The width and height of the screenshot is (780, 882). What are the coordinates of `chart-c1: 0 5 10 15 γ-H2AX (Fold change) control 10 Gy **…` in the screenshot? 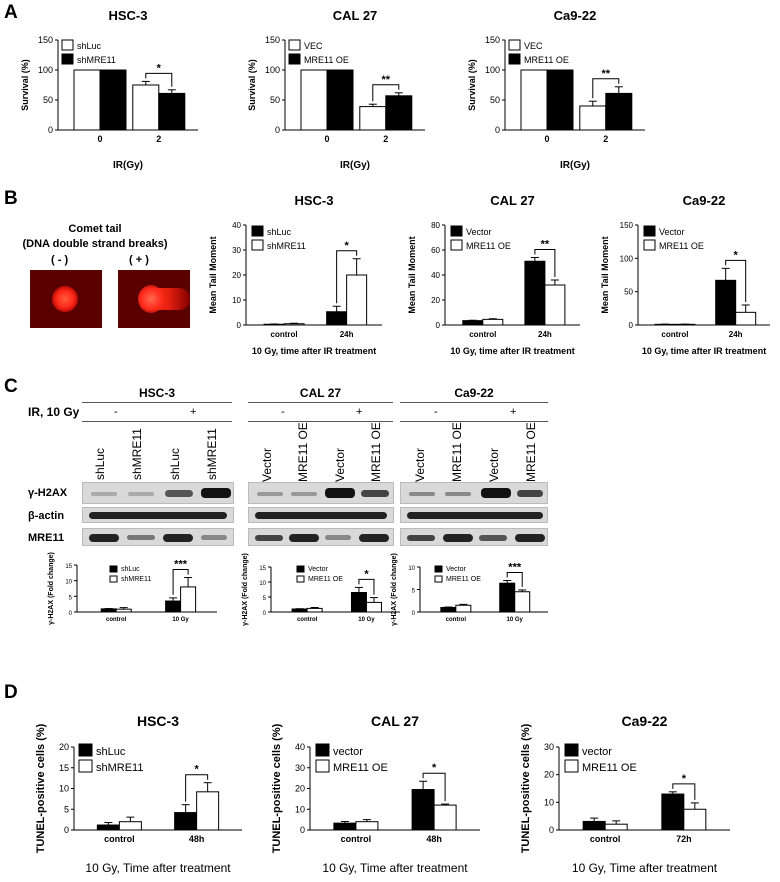 It's located at (132, 588).